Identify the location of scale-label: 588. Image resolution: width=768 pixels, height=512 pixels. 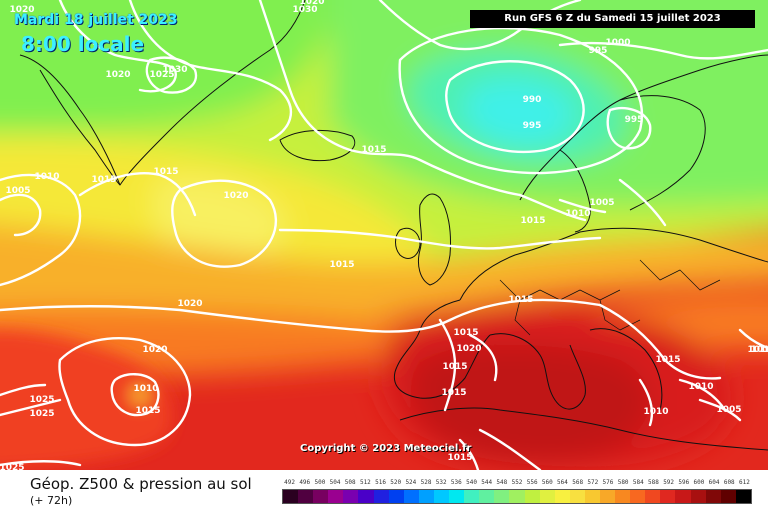
(653, 482).